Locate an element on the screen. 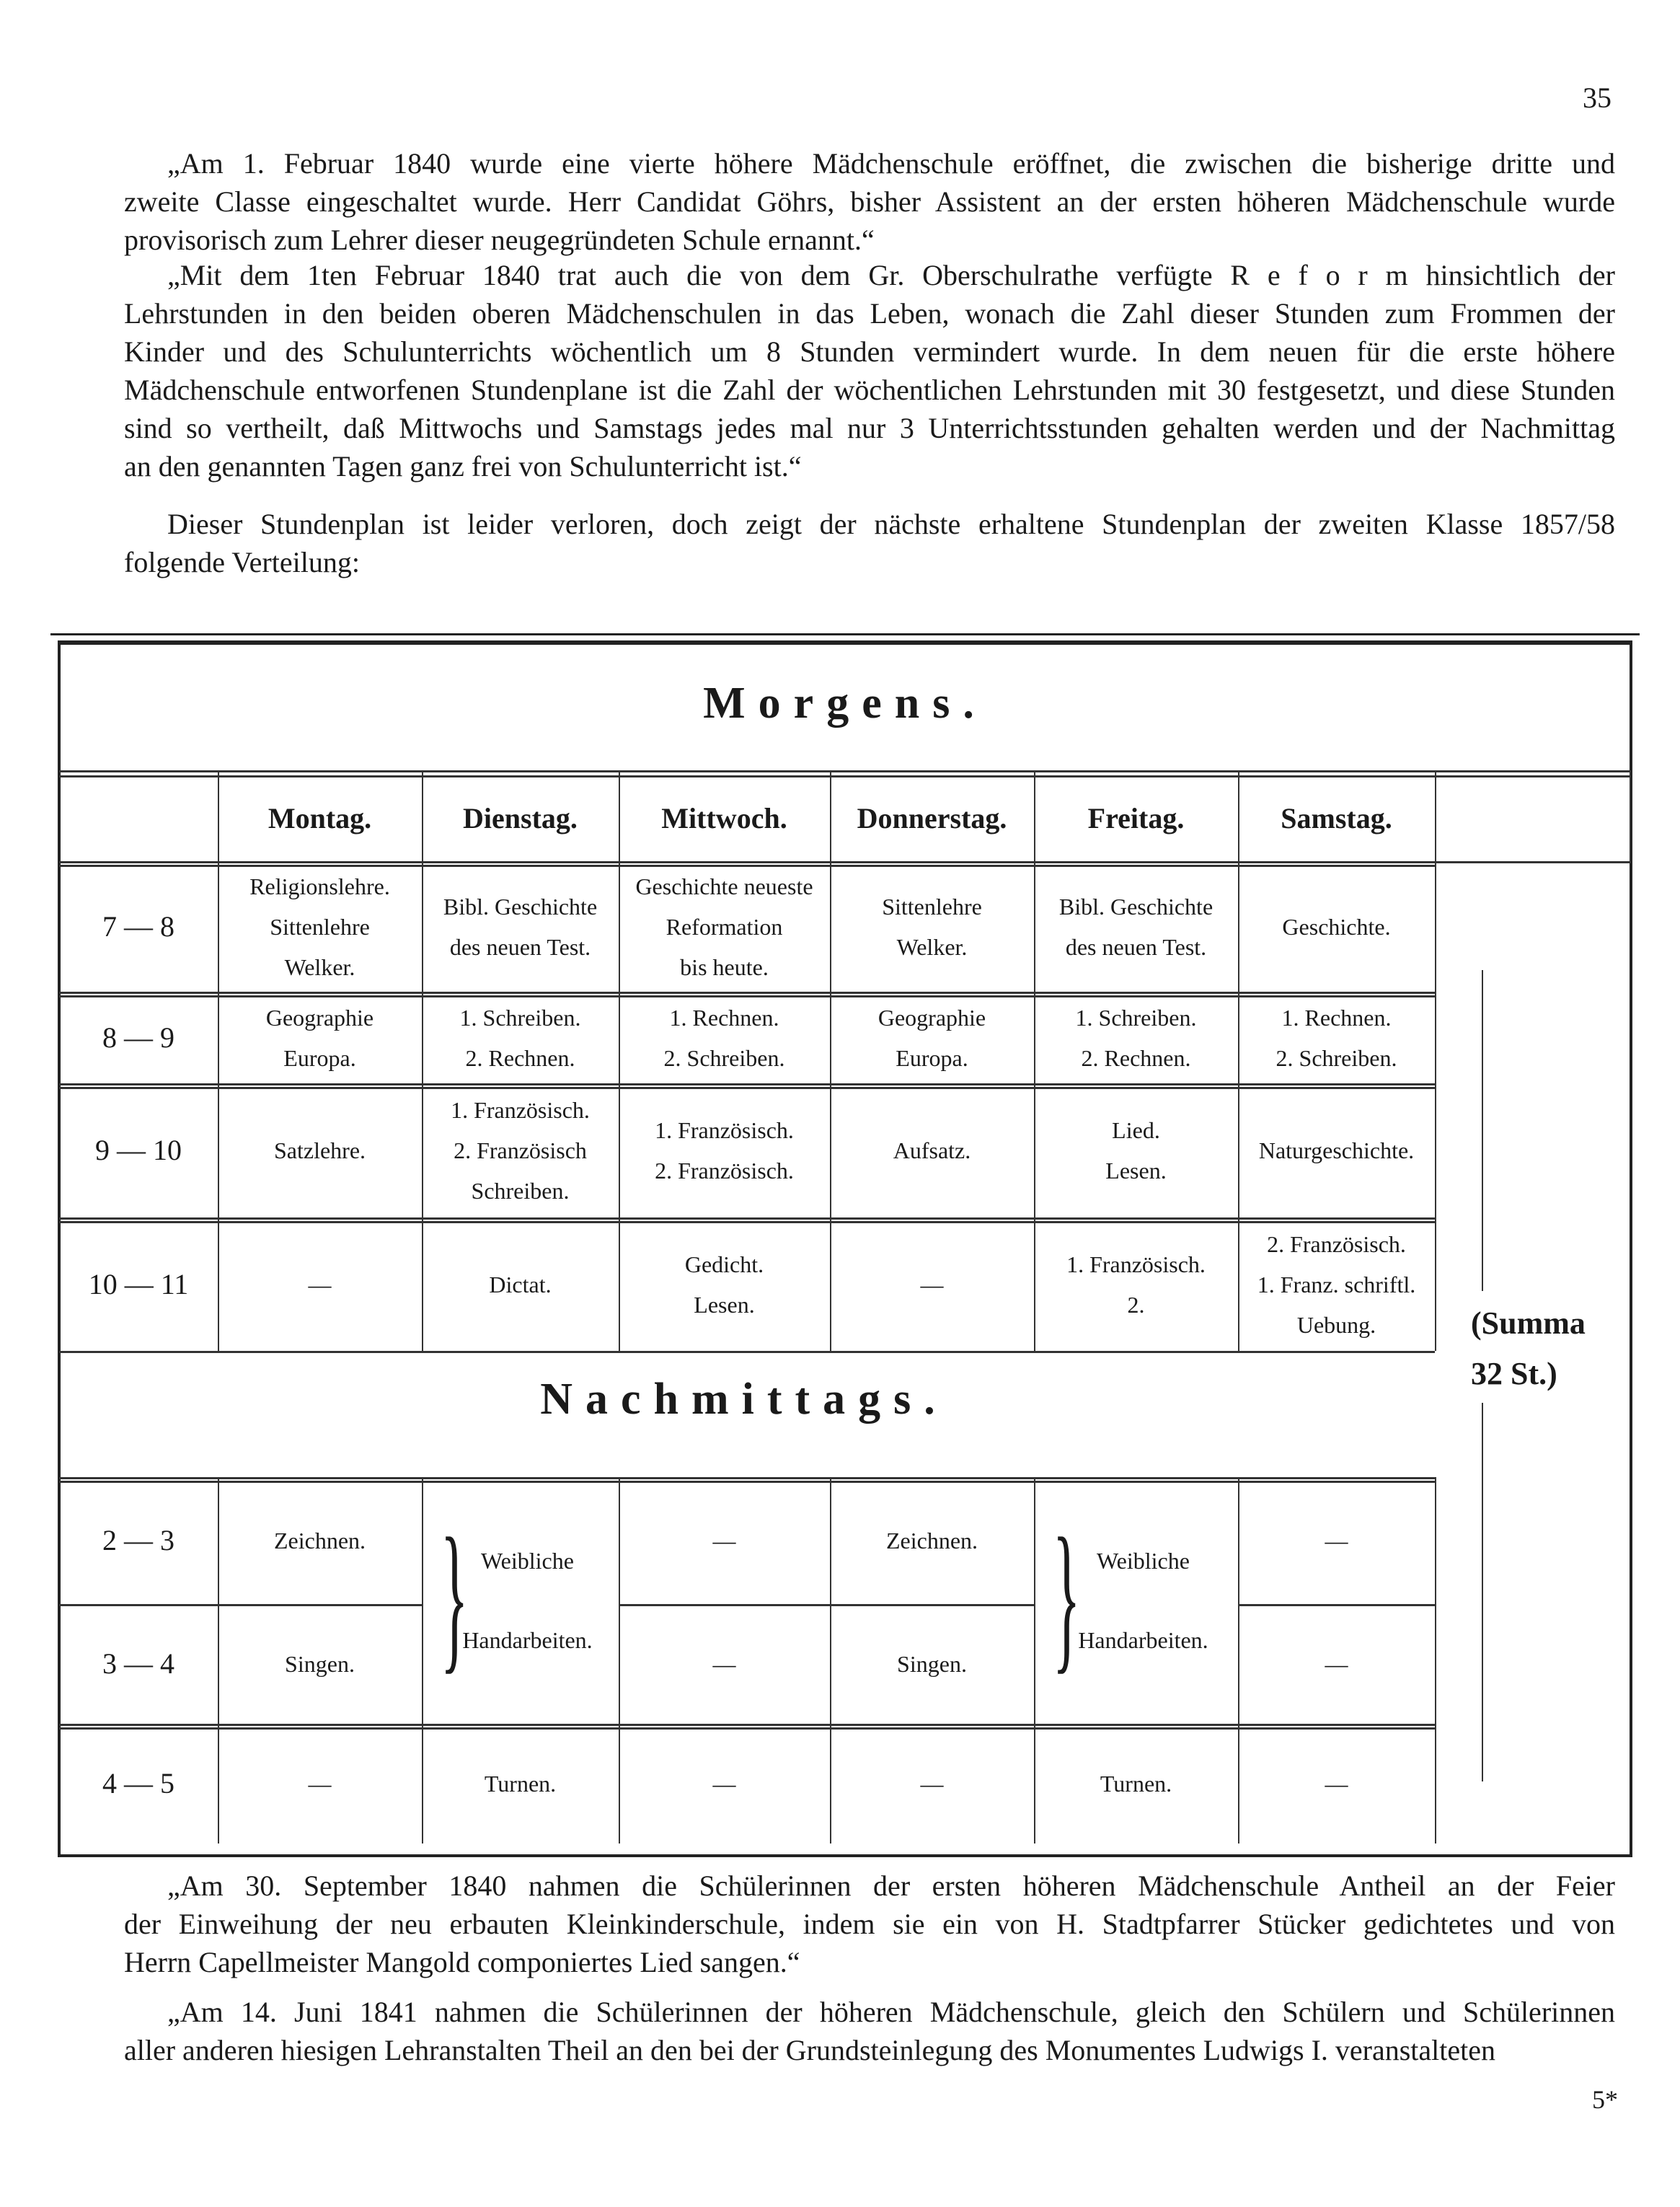  cell-line: des neuen Test. is located at coordinates (1136, 946).